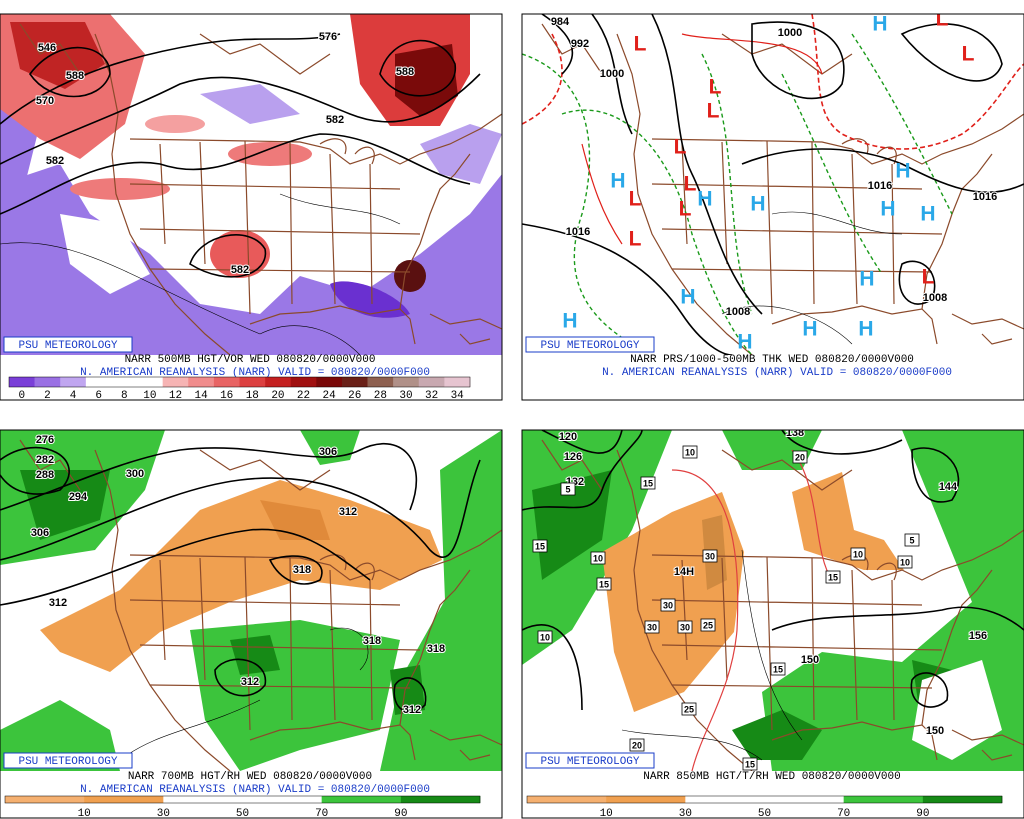 The width and height of the screenshot is (1024, 819). What do you see at coordinates (612, 74) in the screenshot?
I see `contour-label: 1000` at bounding box center [612, 74].